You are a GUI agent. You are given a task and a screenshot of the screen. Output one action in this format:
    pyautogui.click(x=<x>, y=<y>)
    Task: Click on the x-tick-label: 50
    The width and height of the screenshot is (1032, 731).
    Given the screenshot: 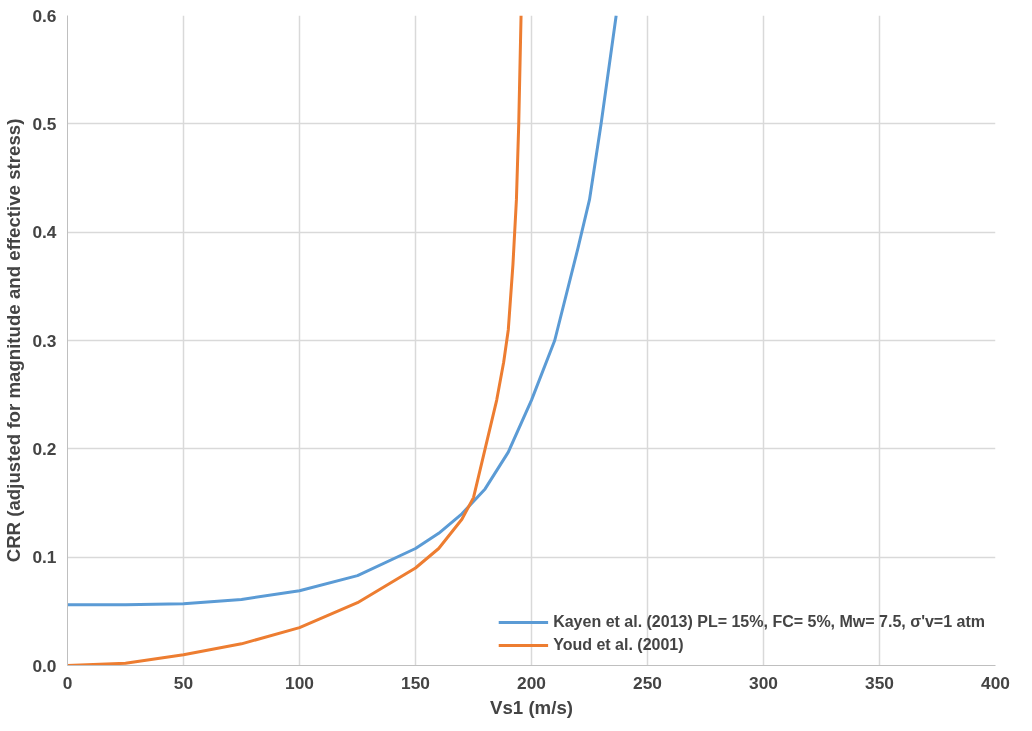 What is the action you would take?
    pyautogui.click(x=183, y=682)
    